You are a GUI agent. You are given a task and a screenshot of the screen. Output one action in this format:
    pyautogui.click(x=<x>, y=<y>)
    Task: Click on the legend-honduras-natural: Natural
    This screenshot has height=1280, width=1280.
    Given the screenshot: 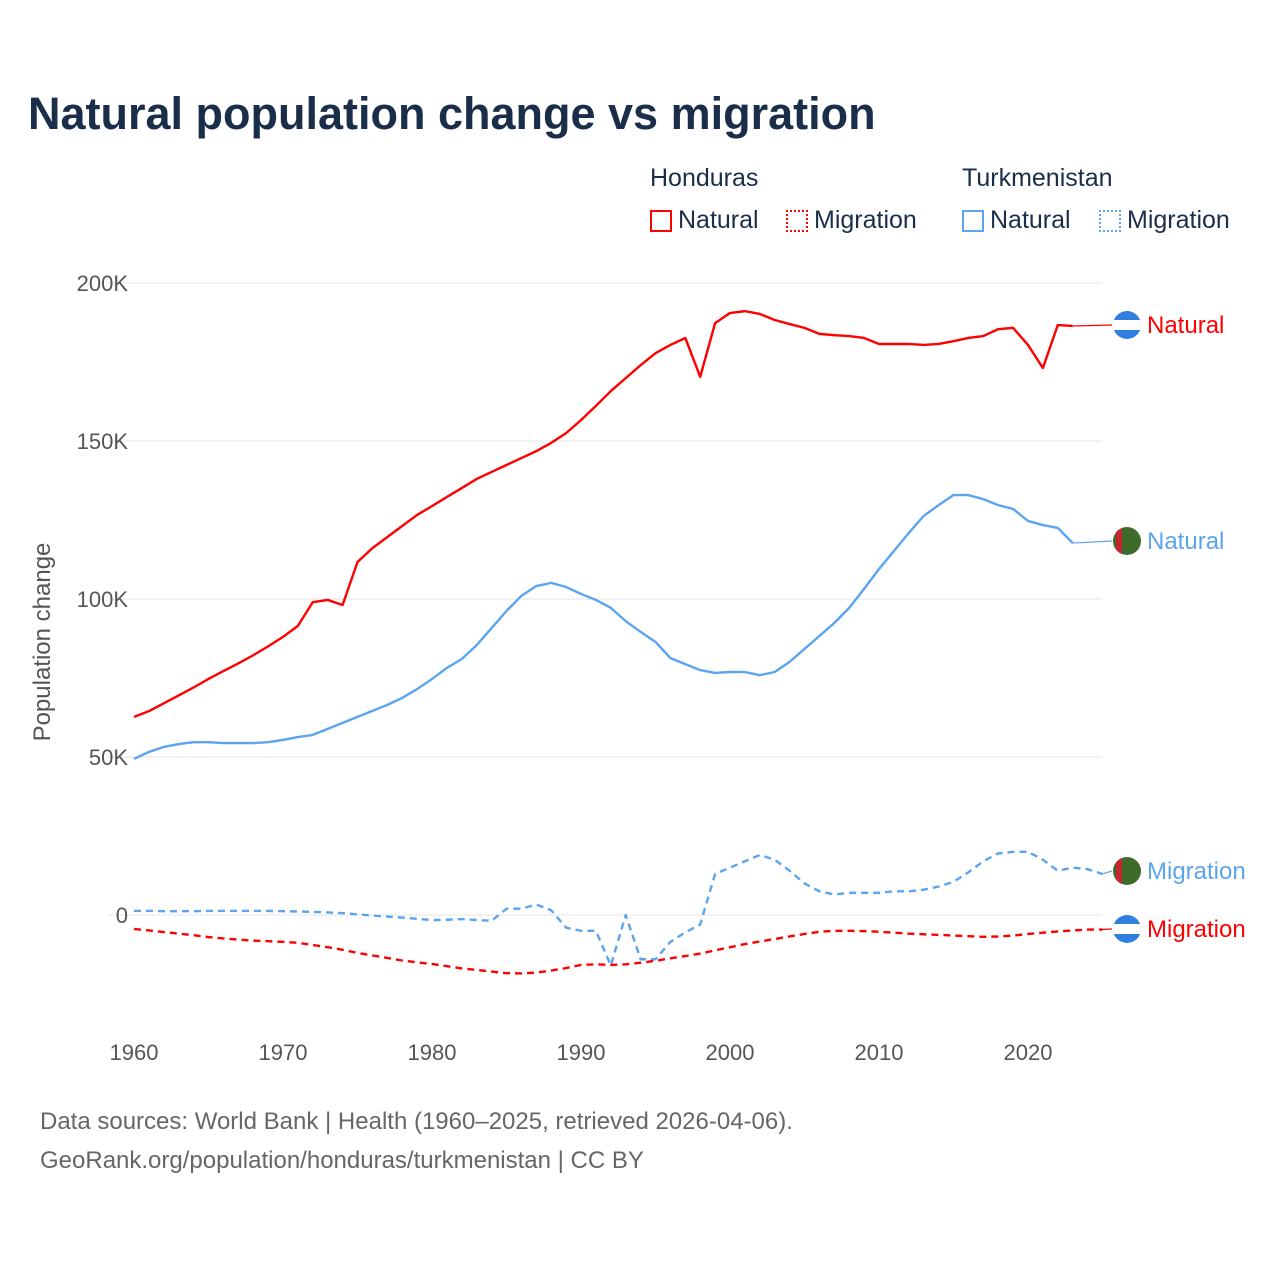 What is the action you would take?
    pyautogui.click(x=704, y=220)
    